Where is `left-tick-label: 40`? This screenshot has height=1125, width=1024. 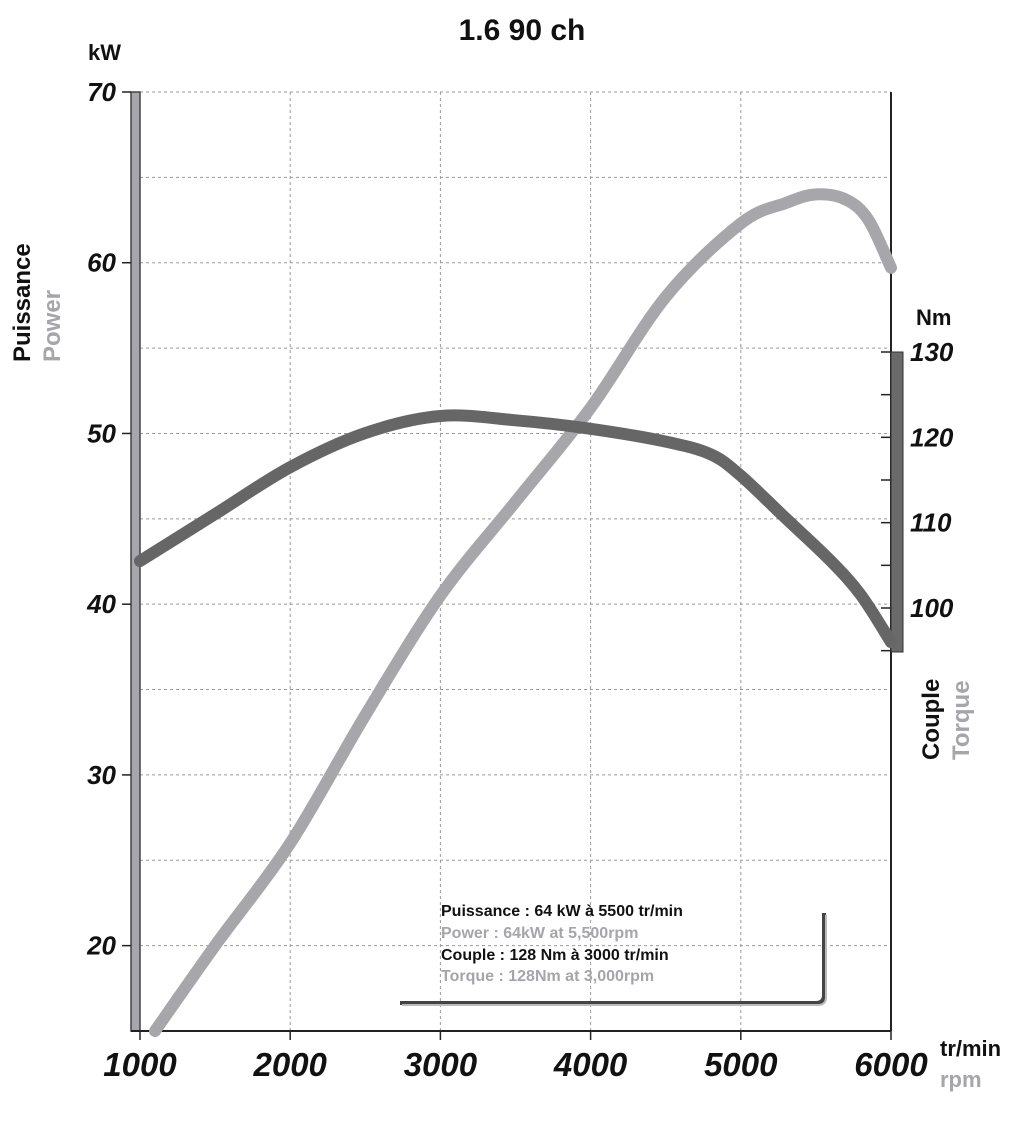 left-tick-label: 40 is located at coordinates (101, 604).